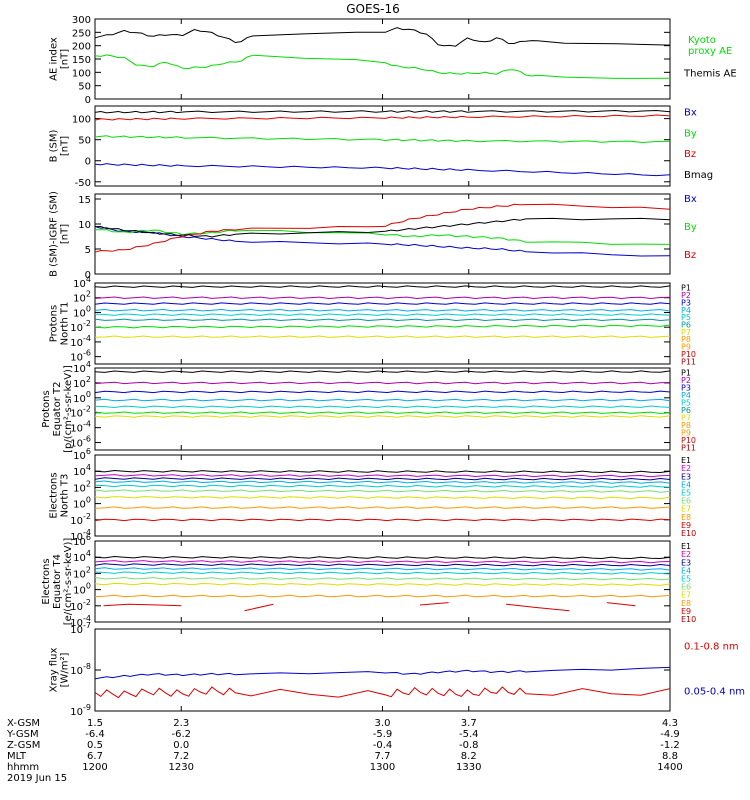 Image resolution: width=750 pixels, height=800 pixels. I want to click on y-tick-label: 106, so click(82, 454).